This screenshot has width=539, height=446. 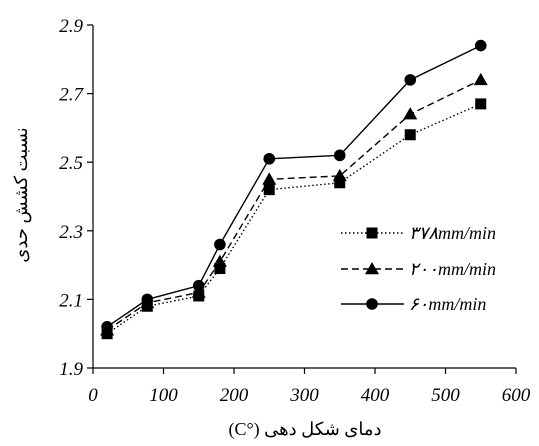 What do you see at coordinates (234, 395) in the screenshot?
I see `x-tick-label: 200` at bounding box center [234, 395].